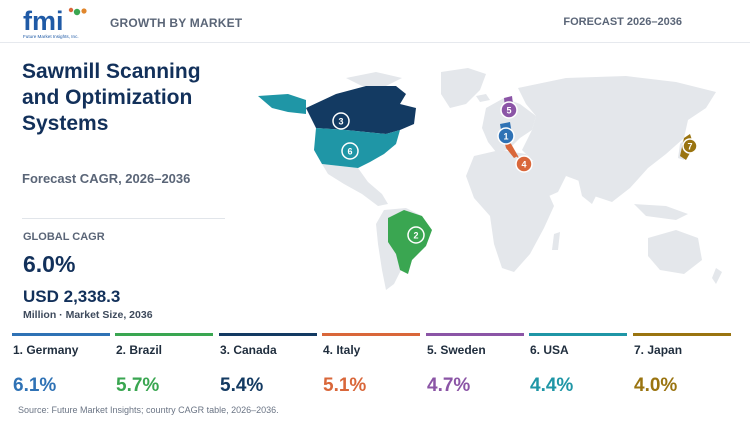  Describe the element at coordinates (123, 218) in the screenshot. I see `divider` at that location.